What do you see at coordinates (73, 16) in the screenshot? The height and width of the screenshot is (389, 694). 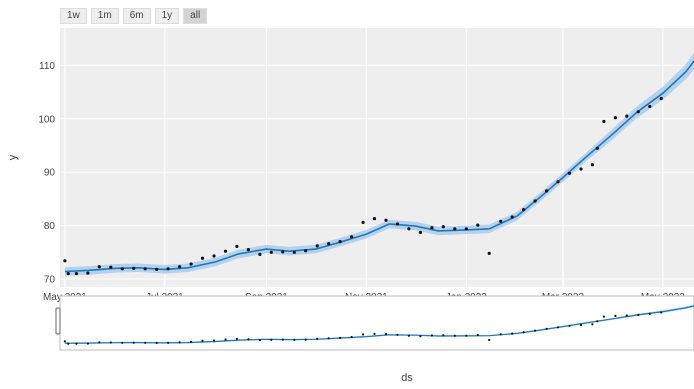 I see `range-button-1w: 1w` at bounding box center [73, 16].